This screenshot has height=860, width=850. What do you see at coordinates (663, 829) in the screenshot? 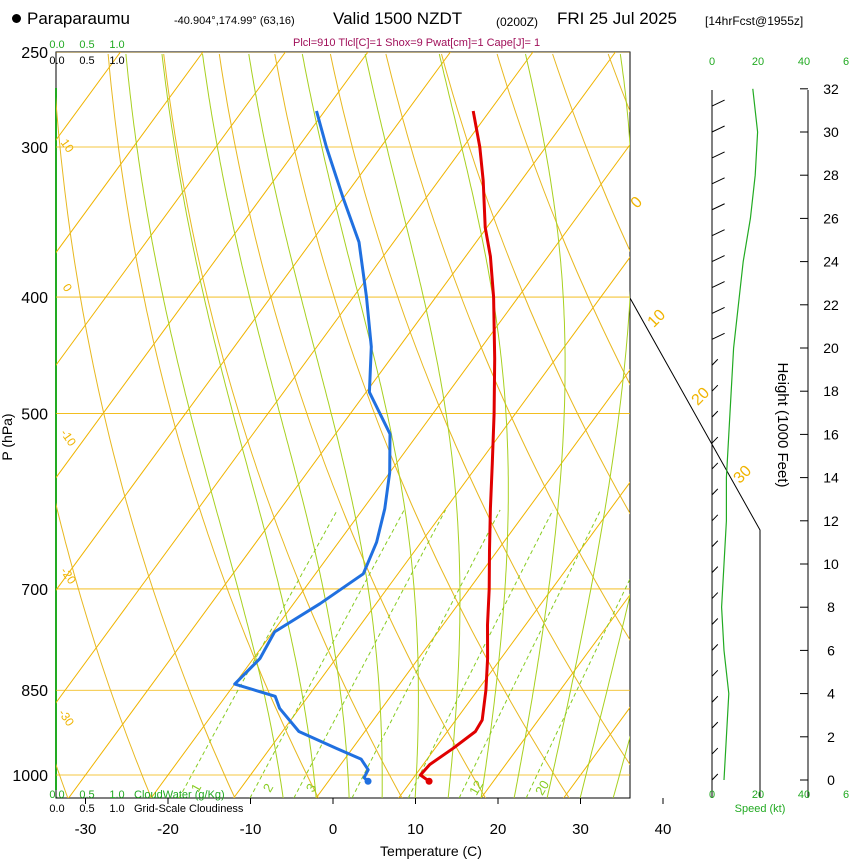
I see `x-tick-label: 40` at bounding box center [663, 829].